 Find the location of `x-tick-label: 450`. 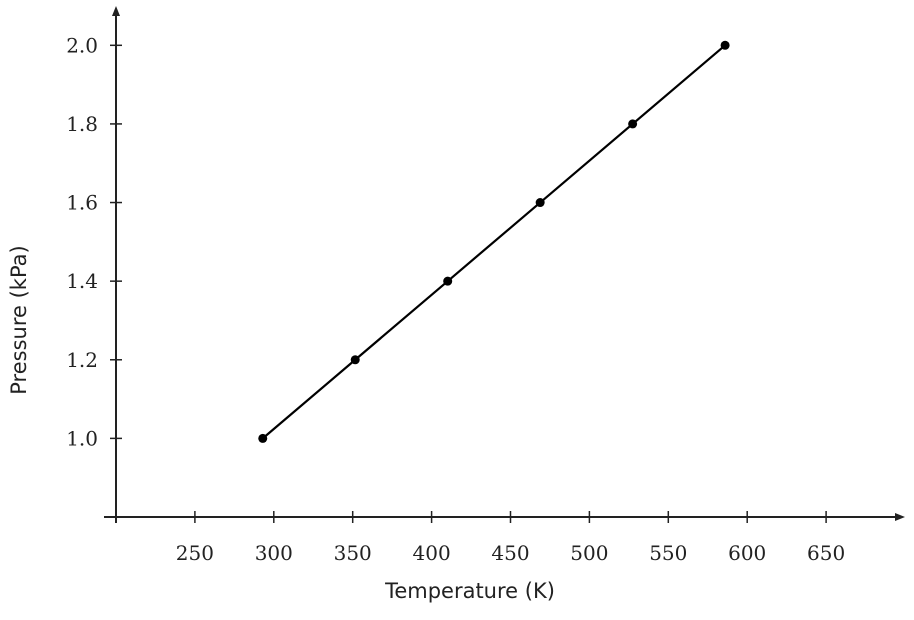

x-tick-label: 450 is located at coordinates (510, 553).